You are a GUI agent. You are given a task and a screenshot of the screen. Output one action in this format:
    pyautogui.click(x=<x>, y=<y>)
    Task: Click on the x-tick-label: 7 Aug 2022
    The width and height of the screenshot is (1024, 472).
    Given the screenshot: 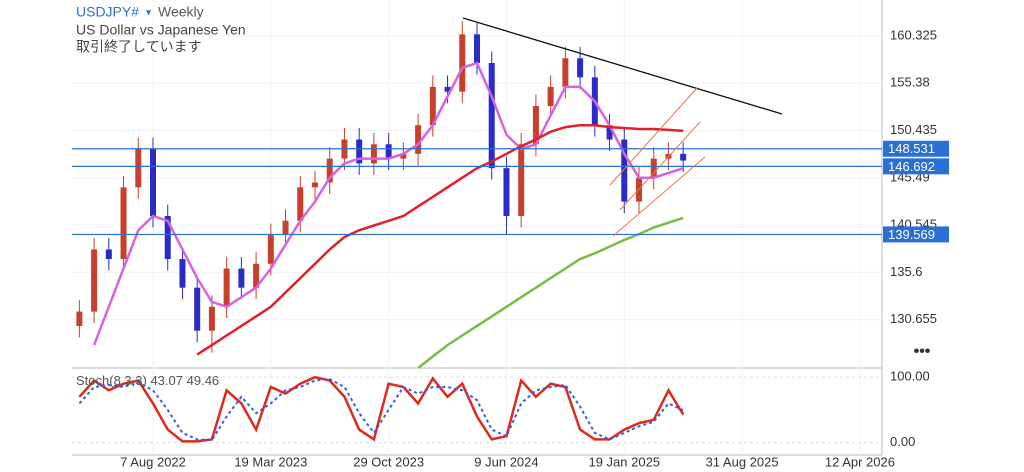 What is the action you would take?
    pyautogui.click(x=153, y=461)
    